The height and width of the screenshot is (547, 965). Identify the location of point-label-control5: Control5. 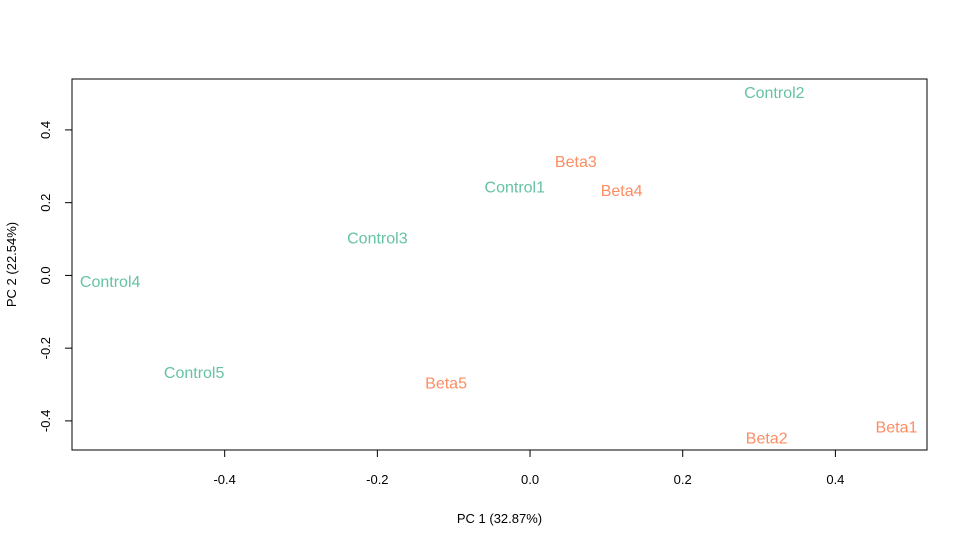
(194, 373).